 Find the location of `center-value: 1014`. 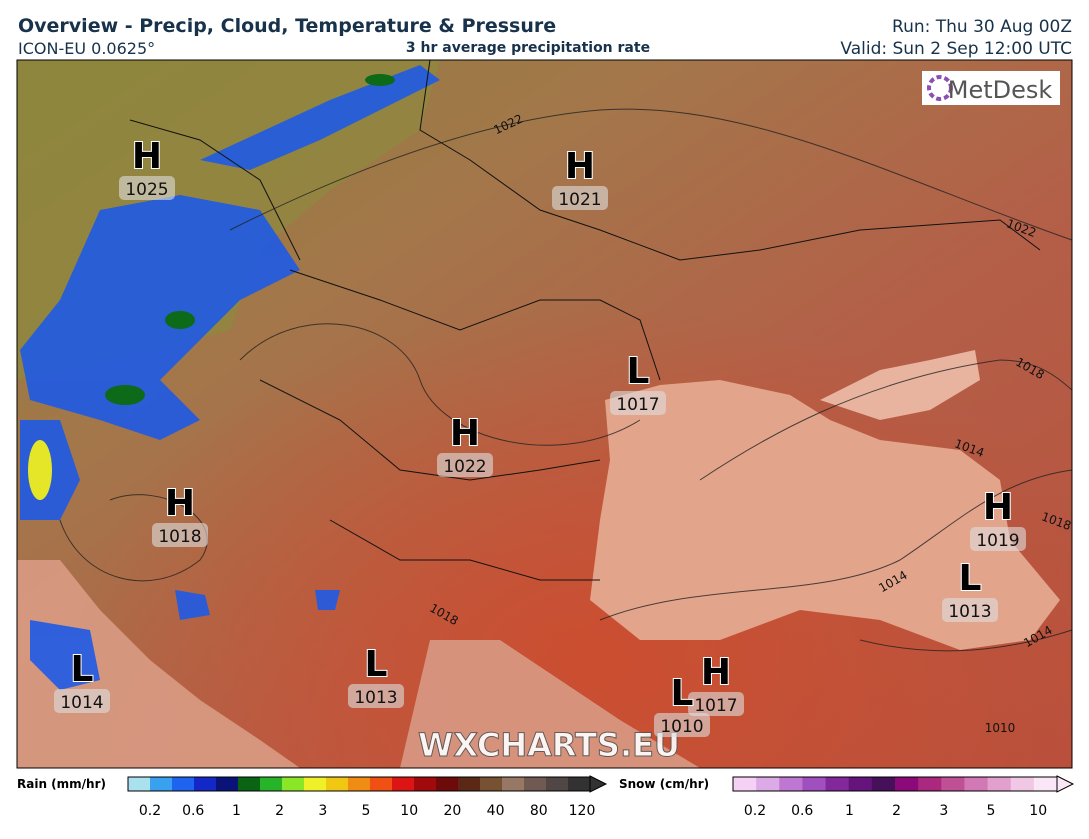

center-value: 1014 is located at coordinates (81, 703).